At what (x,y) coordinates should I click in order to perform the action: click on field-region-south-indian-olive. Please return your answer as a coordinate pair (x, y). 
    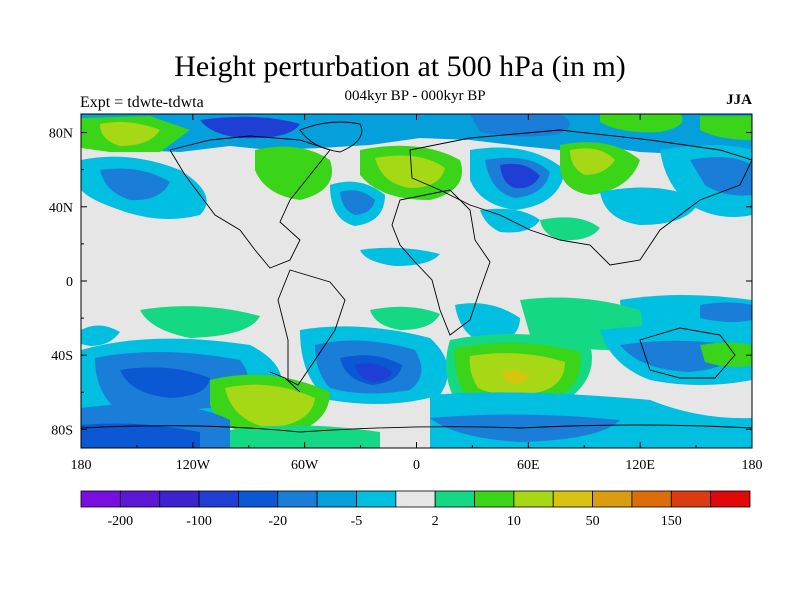
    Looking at the image, I should click on (516, 377).